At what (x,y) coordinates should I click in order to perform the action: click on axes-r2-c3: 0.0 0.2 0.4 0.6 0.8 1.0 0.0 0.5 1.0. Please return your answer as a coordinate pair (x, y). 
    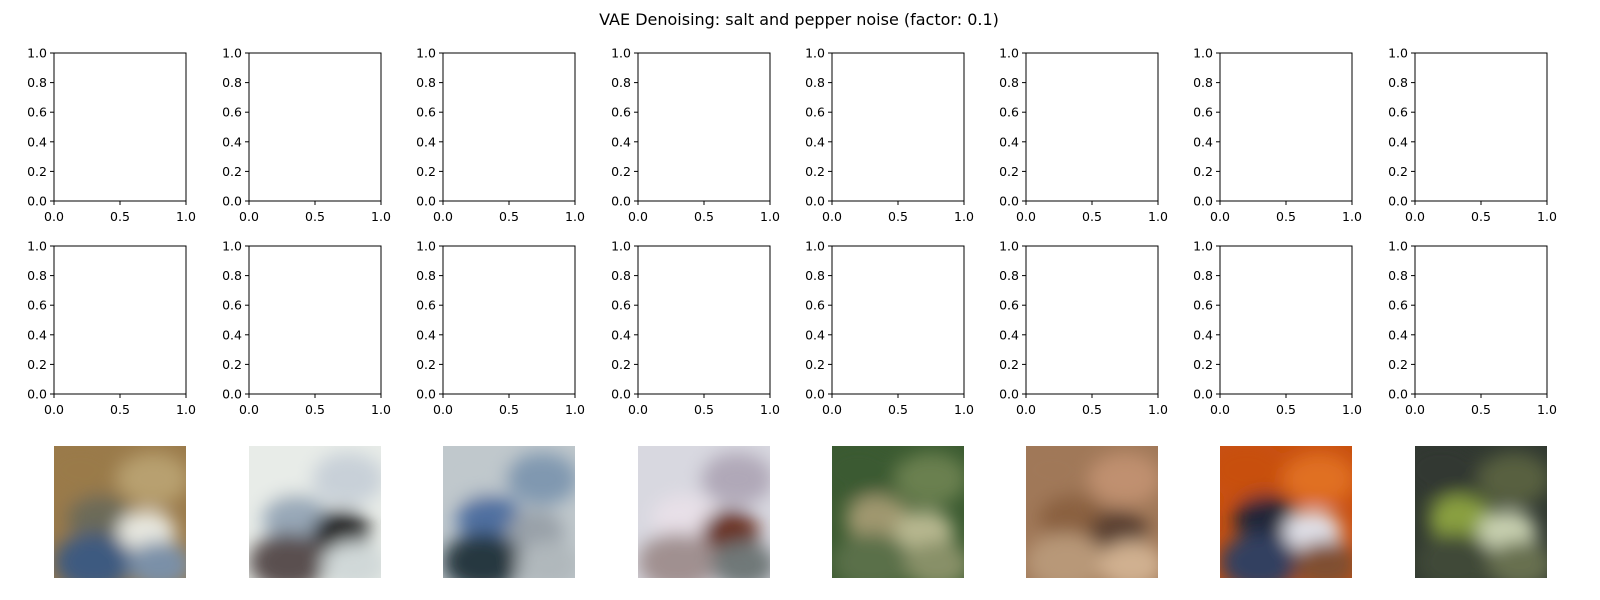
    Looking at the image, I should click on (500, 328).